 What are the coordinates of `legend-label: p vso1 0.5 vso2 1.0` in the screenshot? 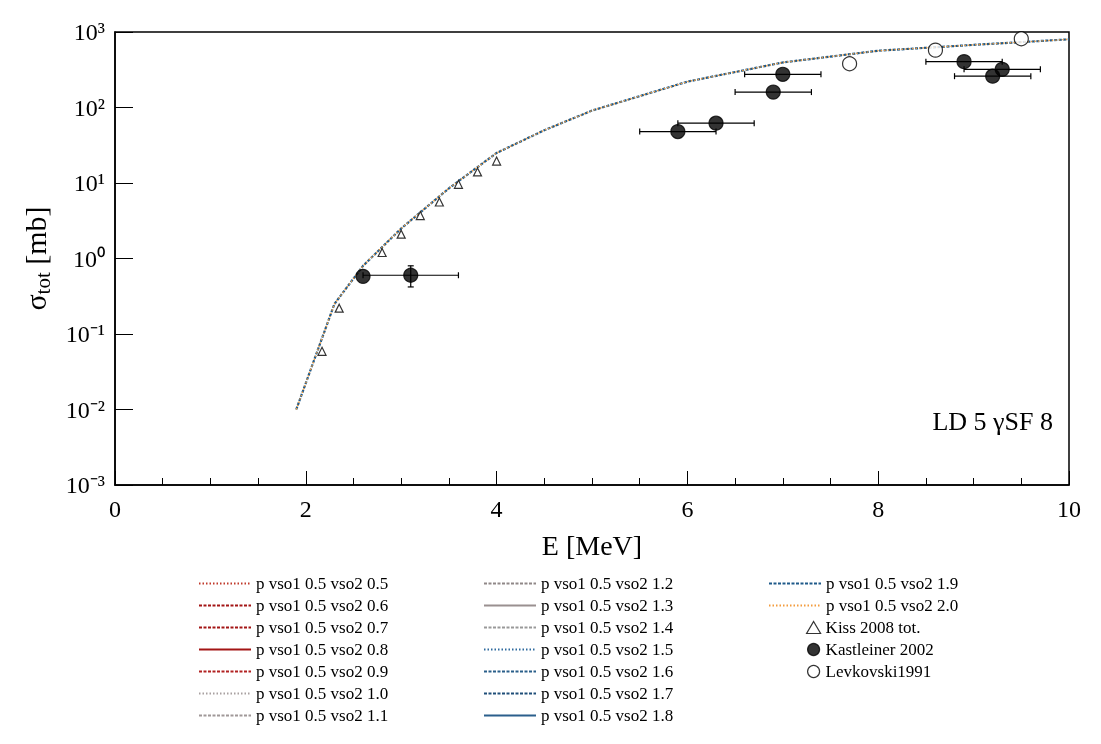 It's located at (322, 693).